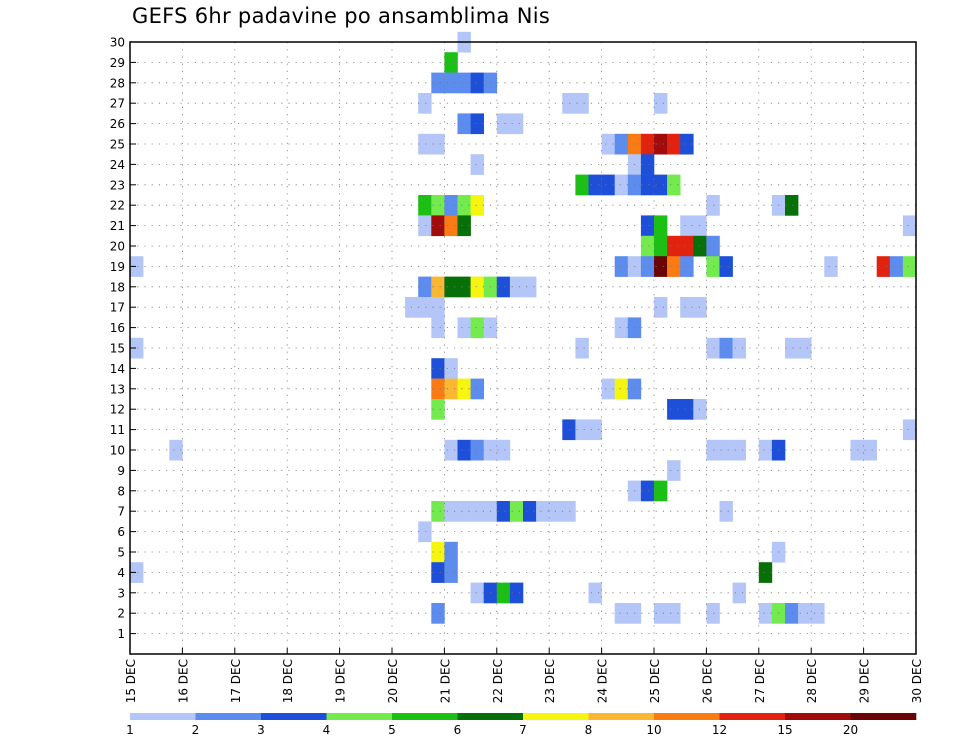 The height and width of the screenshot is (742, 960). What do you see at coordinates (288, 681) in the screenshot?
I see `x-tick-label-3: 18 DEC` at bounding box center [288, 681].